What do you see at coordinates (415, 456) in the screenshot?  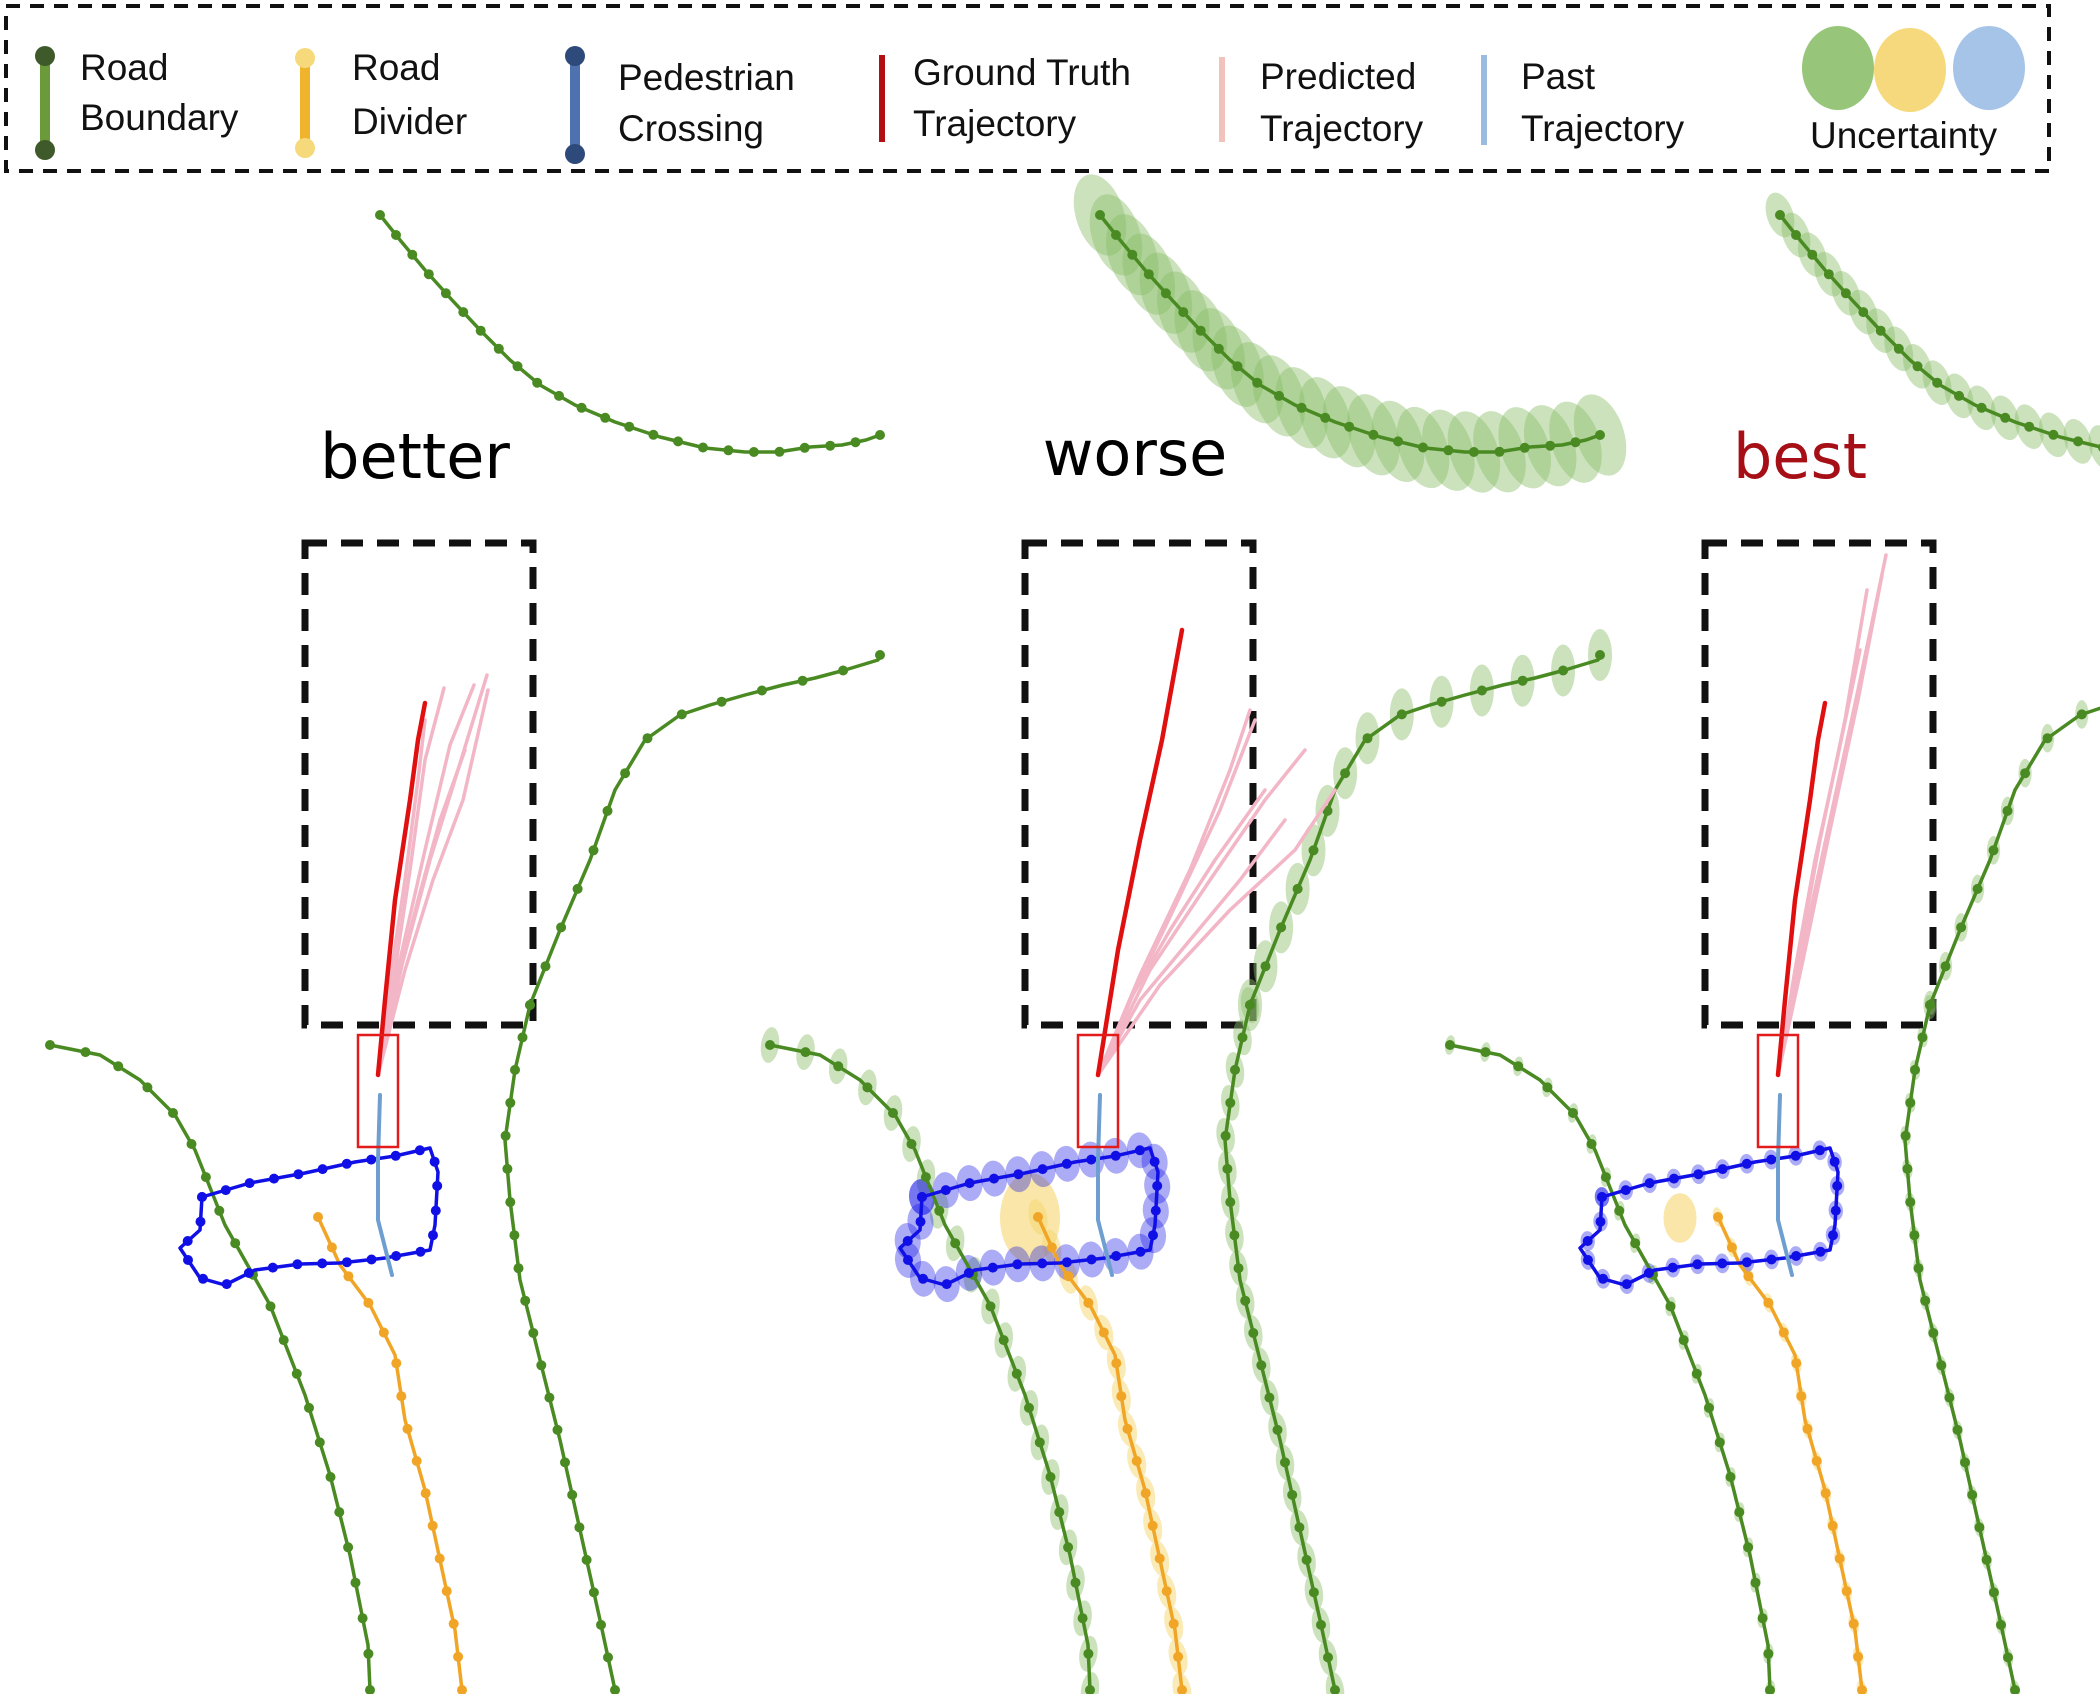 I see `panel-title: better` at bounding box center [415, 456].